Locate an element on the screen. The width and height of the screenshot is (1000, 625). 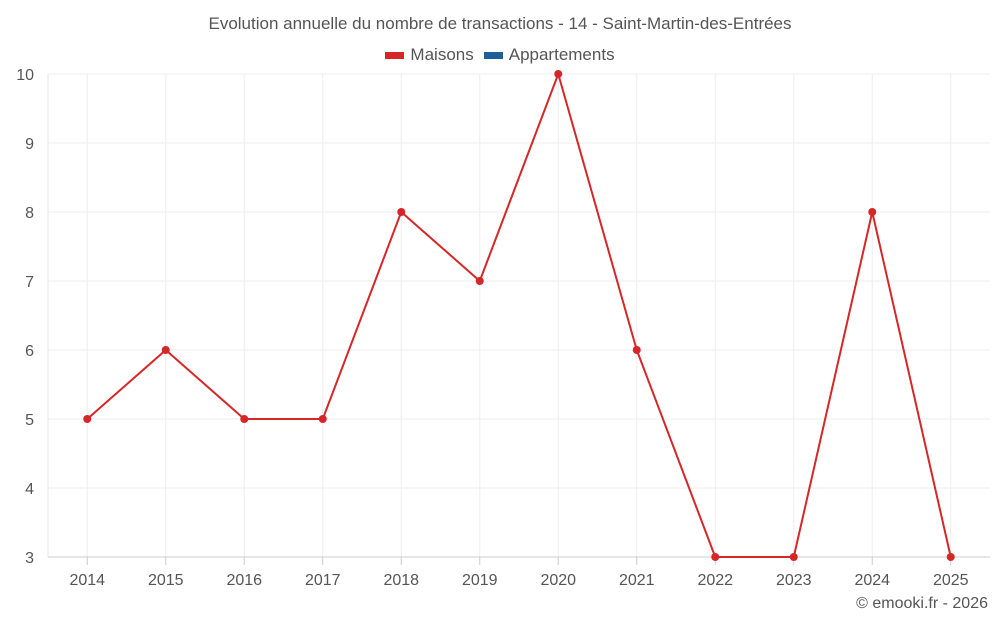
y-tick-label-8: 8 is located at coordinates (29, 213).